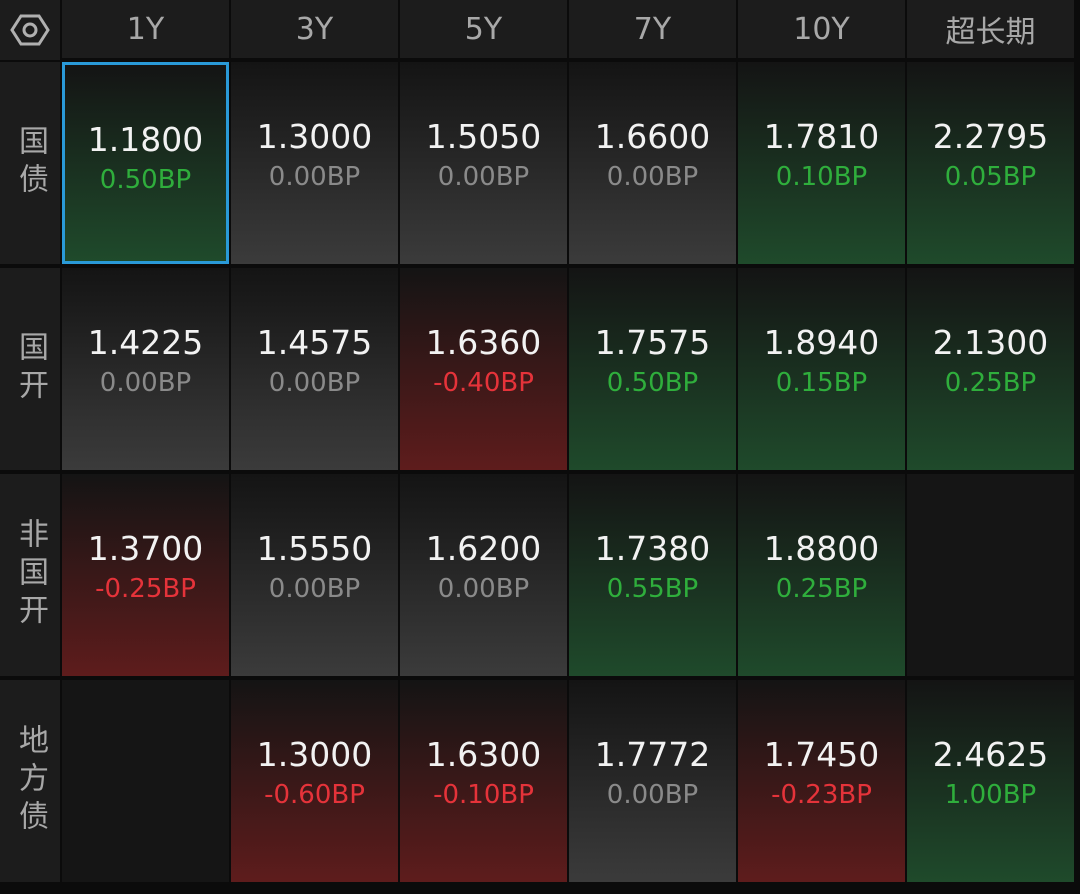 The image size is (1080, 894). Describe the element at coordinates (314, 29) in the screenshot. I see `column-header: 3Y` at that location.